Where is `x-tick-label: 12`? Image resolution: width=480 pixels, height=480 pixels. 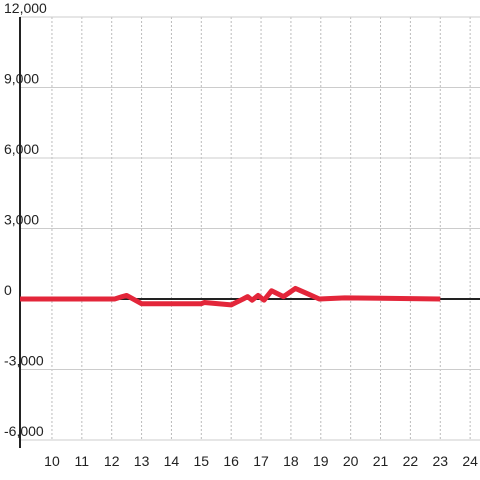
x-tick-label: 12 is located at coordinates (112, 461).